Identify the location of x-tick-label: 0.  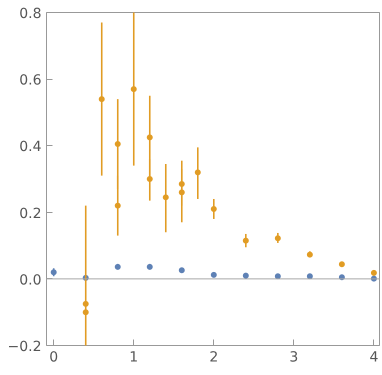
(53, 358).